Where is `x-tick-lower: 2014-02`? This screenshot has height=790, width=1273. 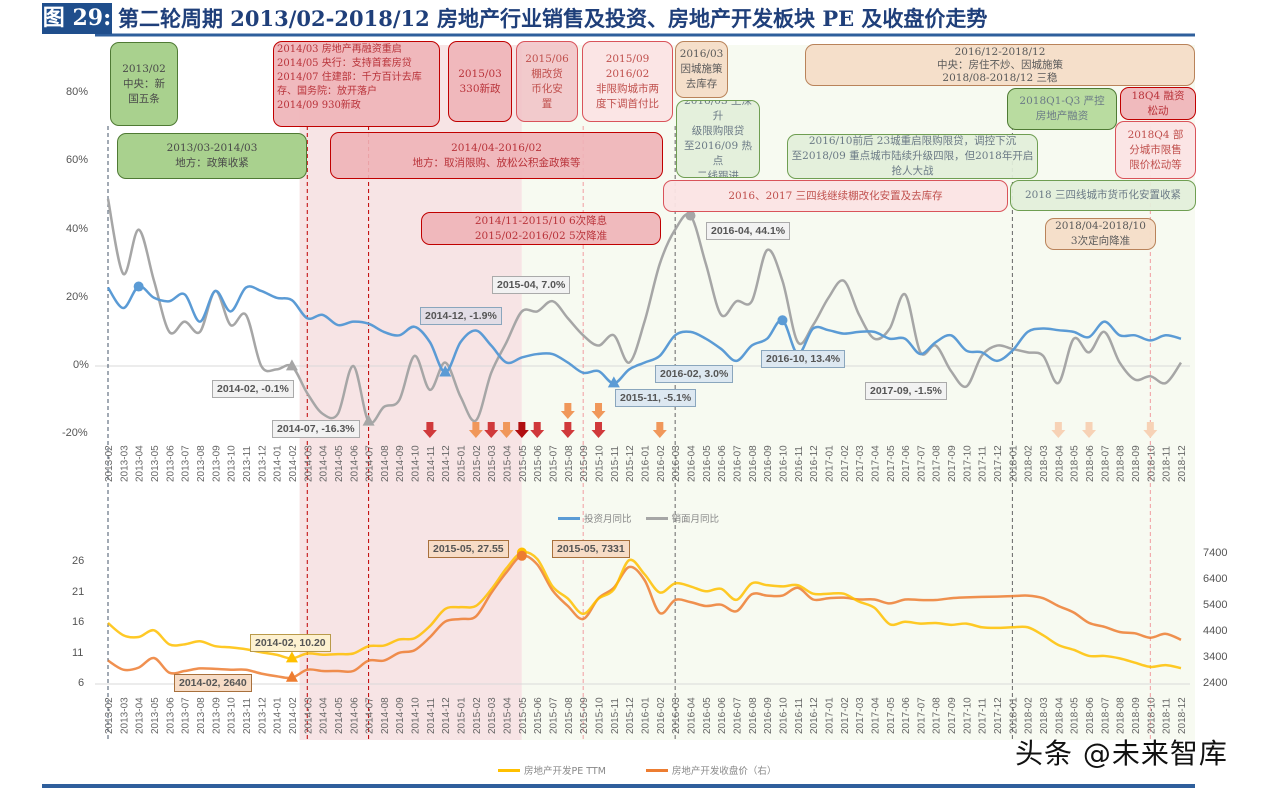 x-tick-lower: 2014-02 is located at coordinates (293, 715).